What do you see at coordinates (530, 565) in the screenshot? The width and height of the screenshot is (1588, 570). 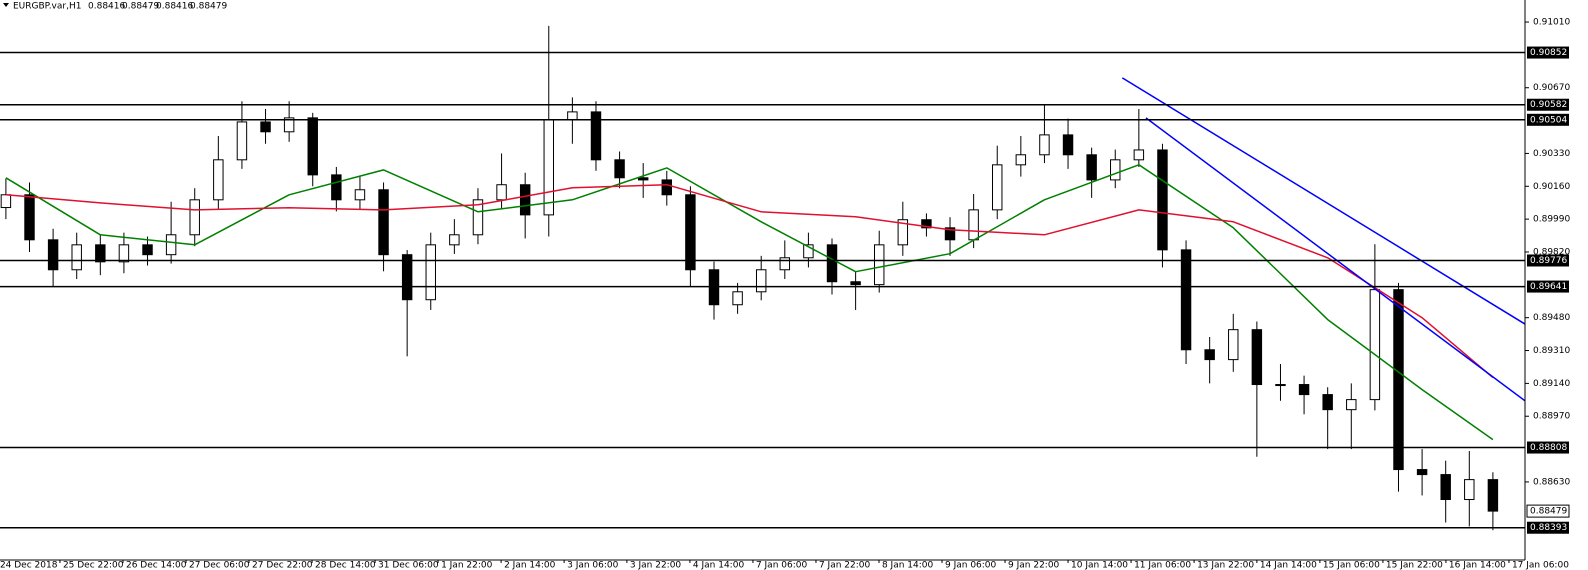 I see `x-tick-label: 2 Jan 14:00` at bounding box center [530, 565].